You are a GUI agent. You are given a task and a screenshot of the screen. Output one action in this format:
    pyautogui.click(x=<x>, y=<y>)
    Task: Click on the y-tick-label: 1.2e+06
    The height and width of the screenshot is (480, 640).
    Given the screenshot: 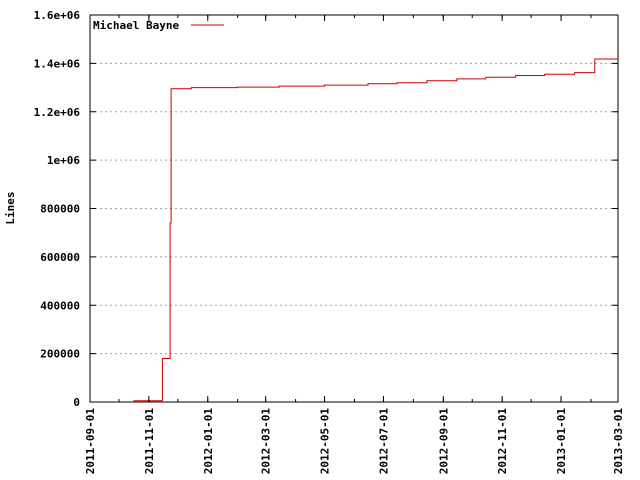 What is the action you would take?
    pyautogui.click(x=57, y=112)
    